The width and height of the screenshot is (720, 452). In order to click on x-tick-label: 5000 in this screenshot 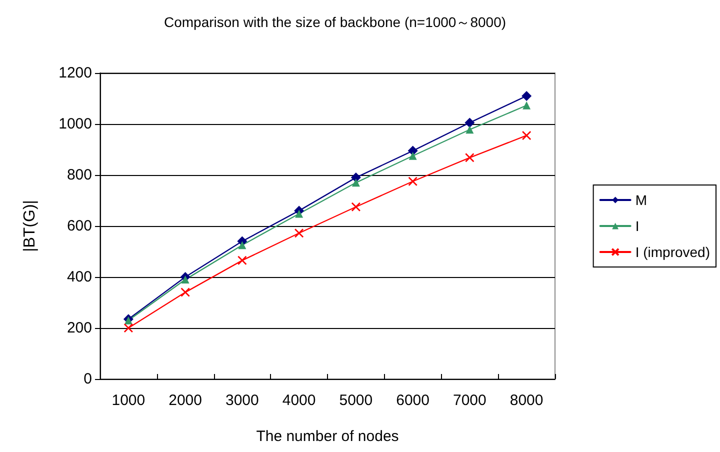, I will do `click(356, 400)`.